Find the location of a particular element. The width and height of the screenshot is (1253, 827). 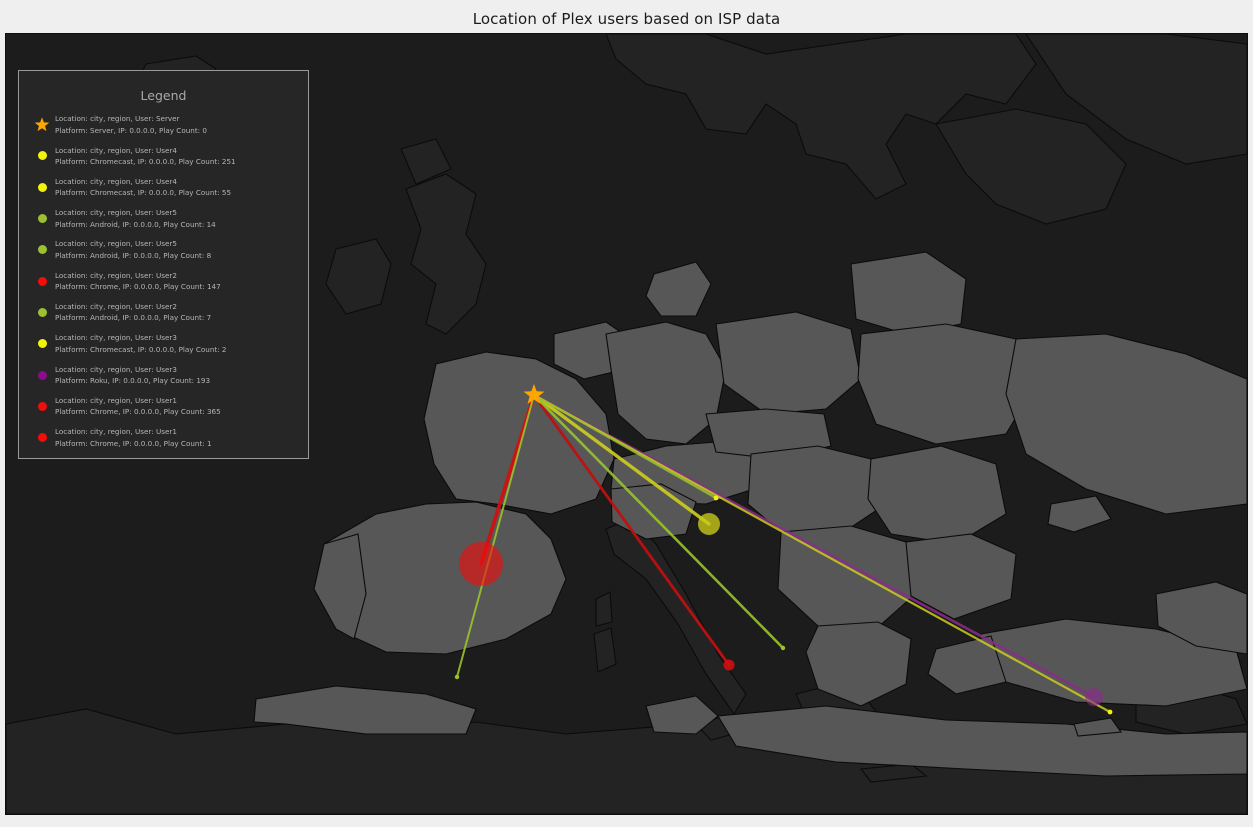

location-markers-group is located at coordinates (783, 605).